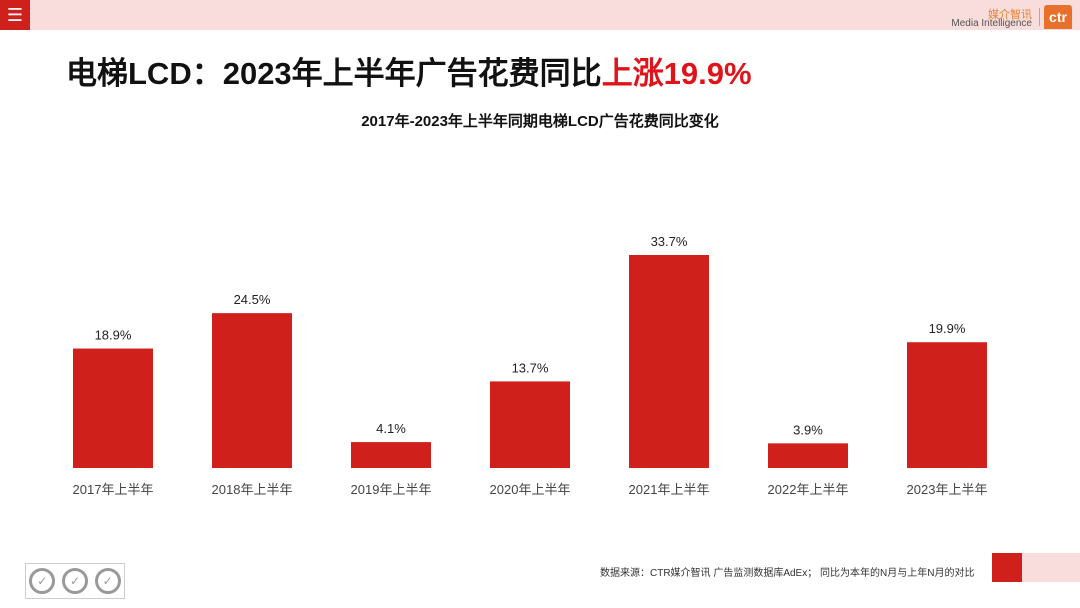  Describe the element at coordinates (113, 335) in the screenshot. I see `data-label: 18.9%` at that location.